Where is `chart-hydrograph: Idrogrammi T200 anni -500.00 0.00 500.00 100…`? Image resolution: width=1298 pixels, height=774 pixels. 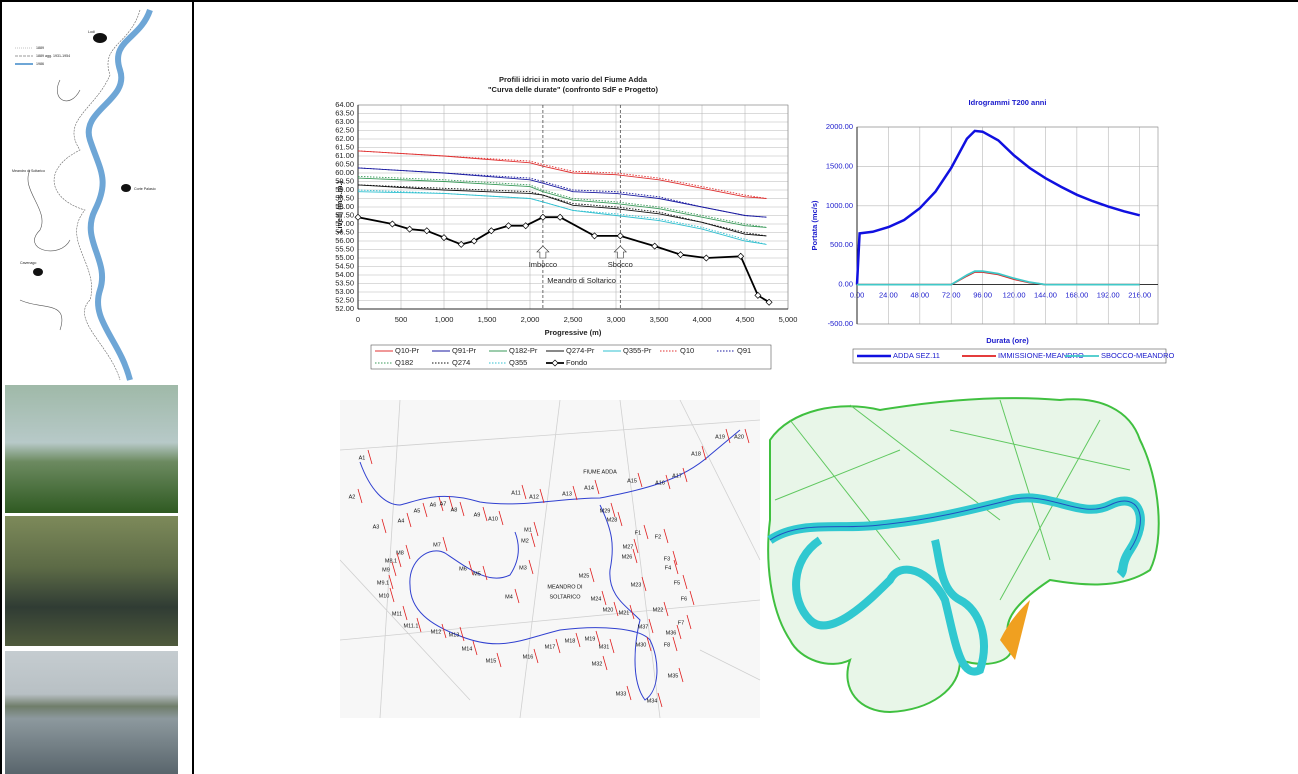 chart-hydrograph: Idrogrammi T200 anni -500.00 0.00 500.00 100… is located at coordinates (992, 231).